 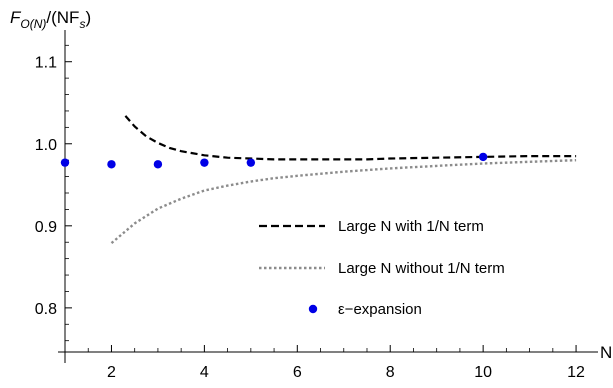 What do you see at coordinates (46, 63) in the screenshot?
I see `y-tick-label: 1.1` at bounding box center [46, 63].